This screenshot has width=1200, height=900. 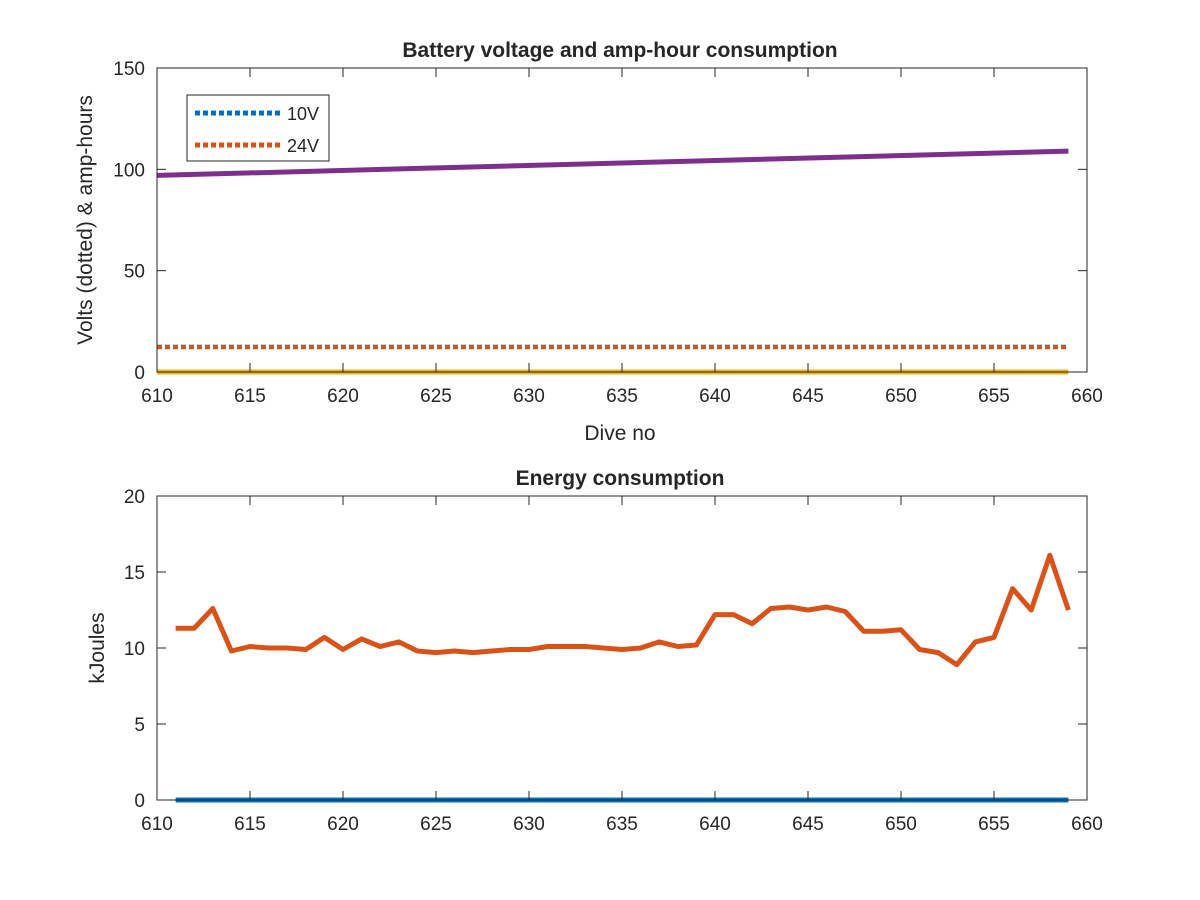 What do you see at coordinates (303, 146) in the screenshot?
I see `legend-label-24v: 24V` at bounding box center [303, 146].